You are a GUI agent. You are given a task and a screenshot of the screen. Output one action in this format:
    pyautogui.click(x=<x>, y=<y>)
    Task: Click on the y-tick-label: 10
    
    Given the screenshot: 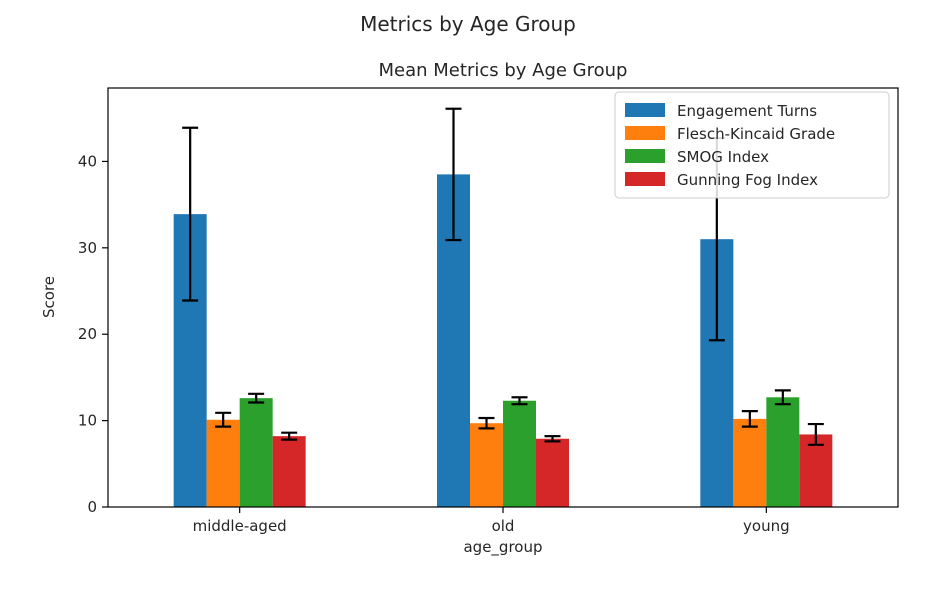 What is the action you would take?
    pyautogui.click(x=87, y=421)
    